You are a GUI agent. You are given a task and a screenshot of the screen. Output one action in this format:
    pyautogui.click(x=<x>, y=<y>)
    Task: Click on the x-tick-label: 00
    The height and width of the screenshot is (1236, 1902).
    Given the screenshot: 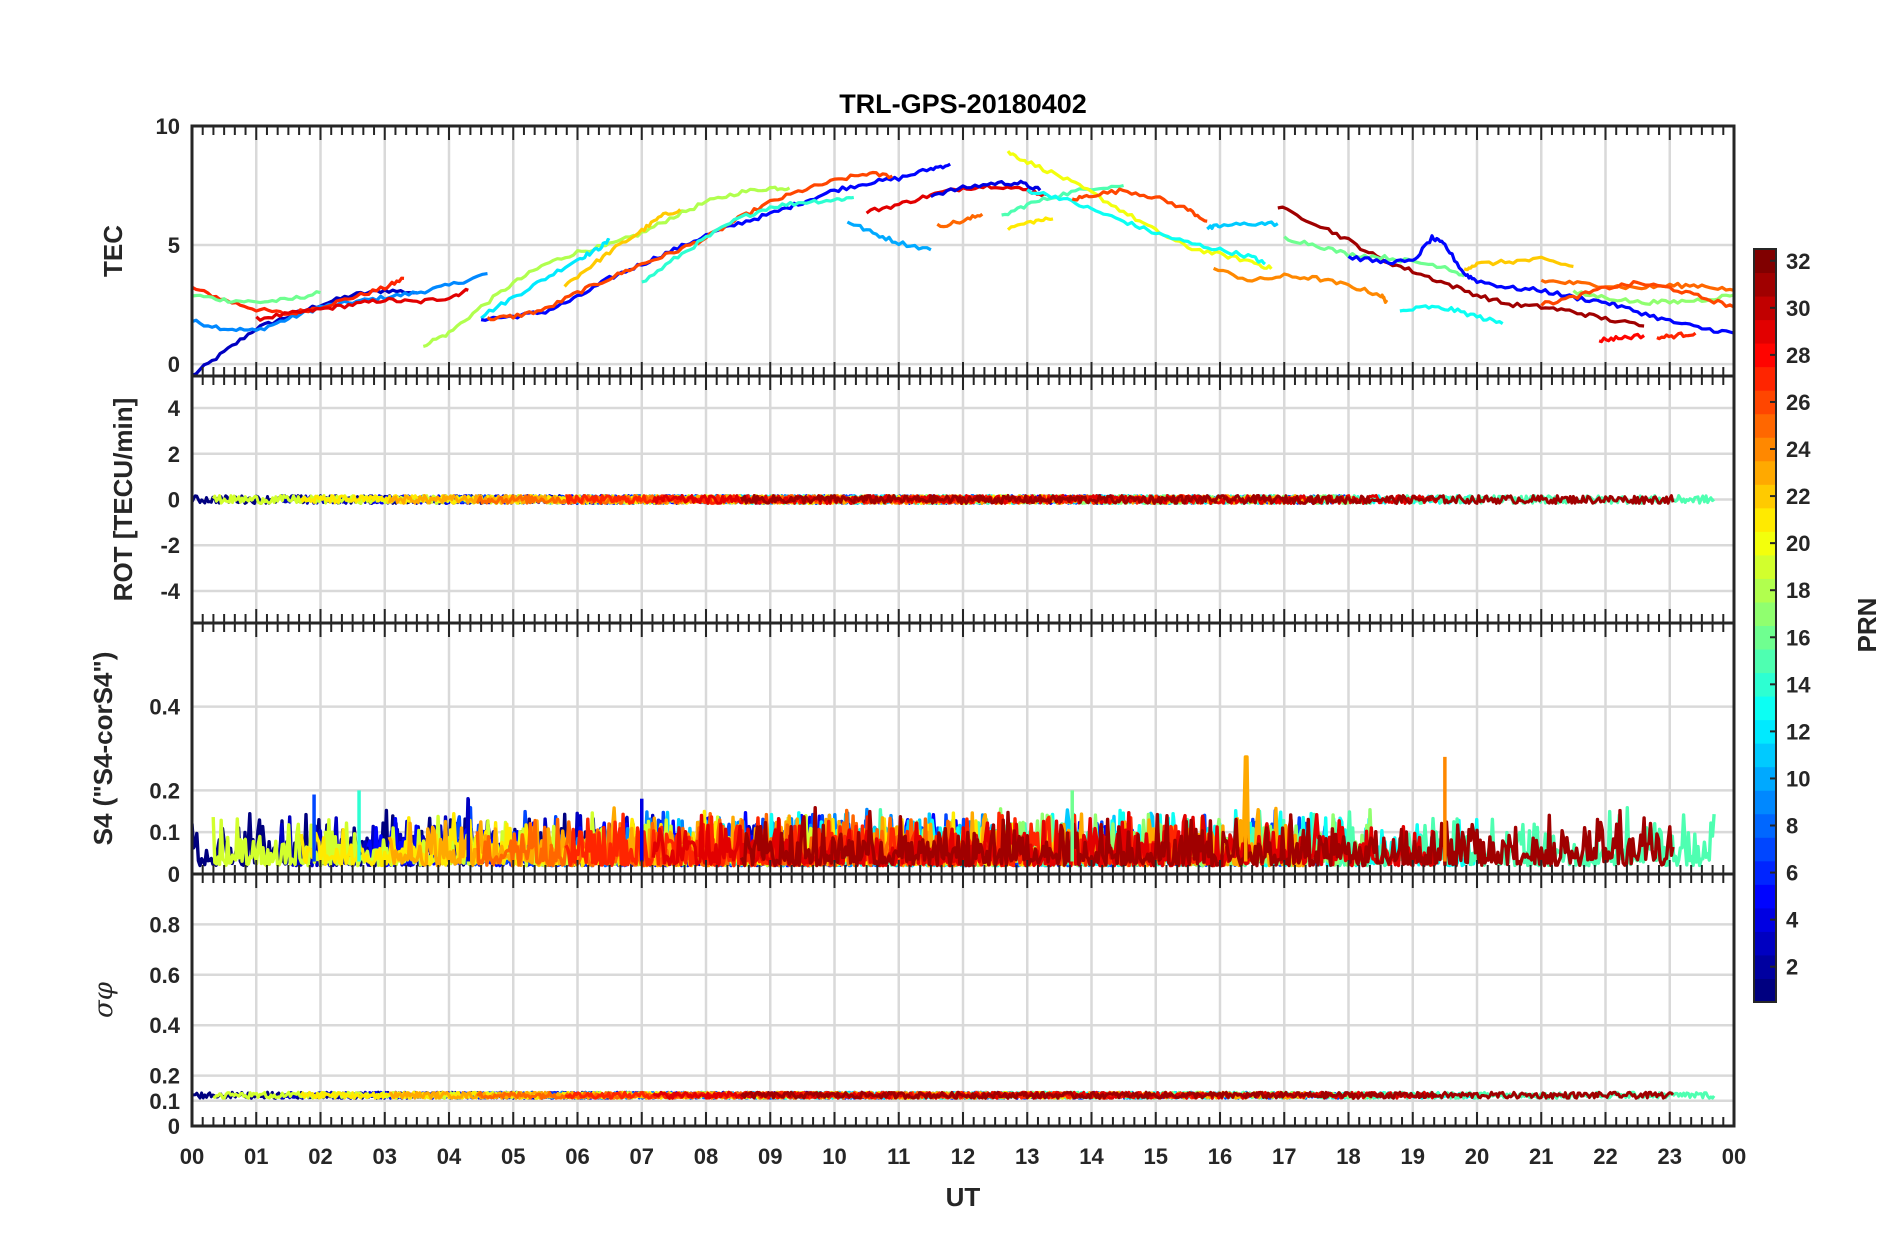 What is the action you would take?
    pyautogui.click(x=1734, y=1156)
    